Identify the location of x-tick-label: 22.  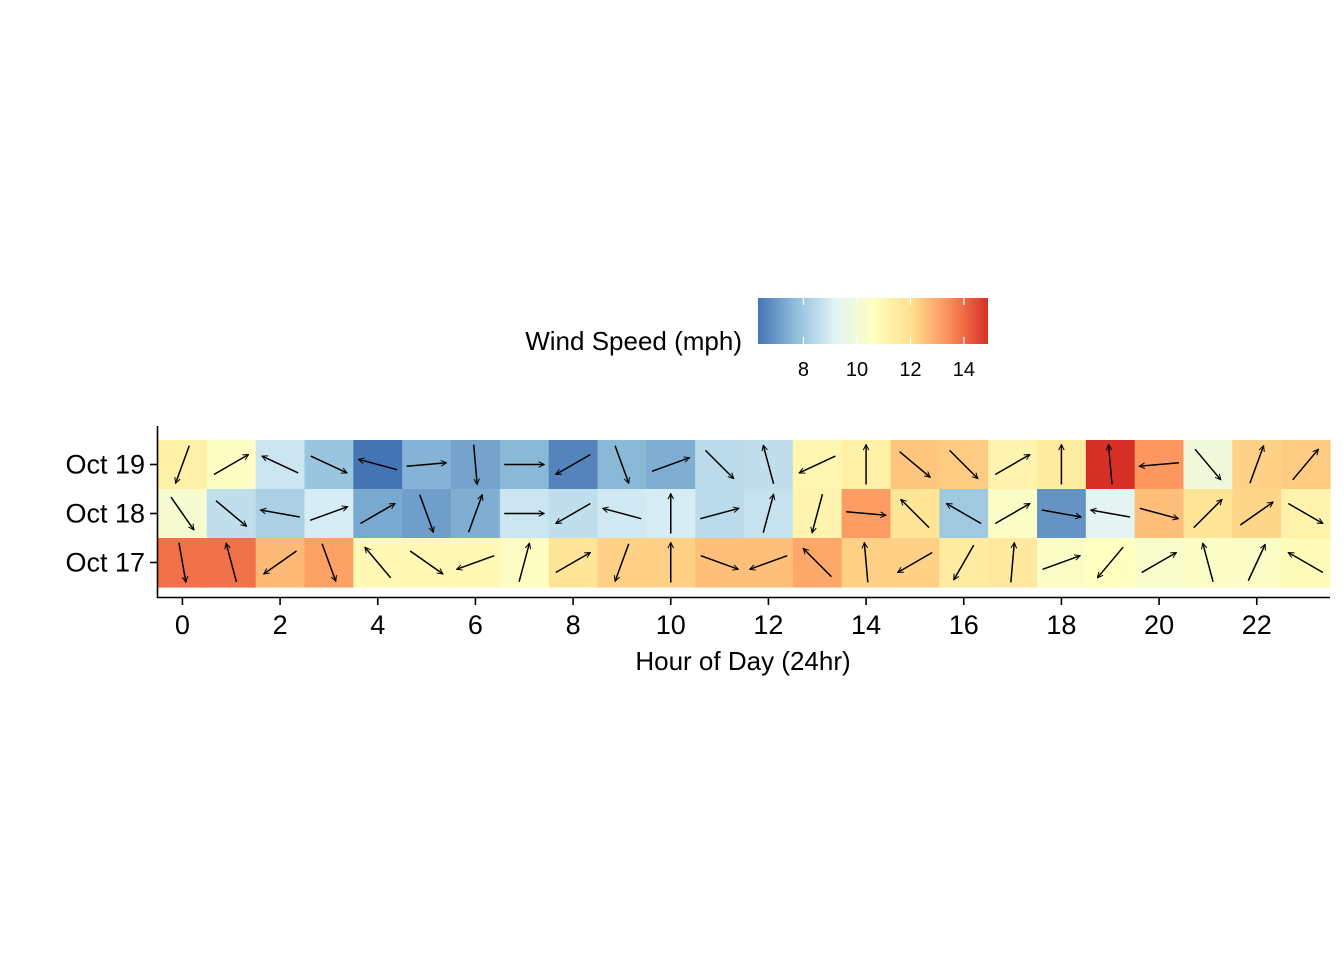
(1257, 625).